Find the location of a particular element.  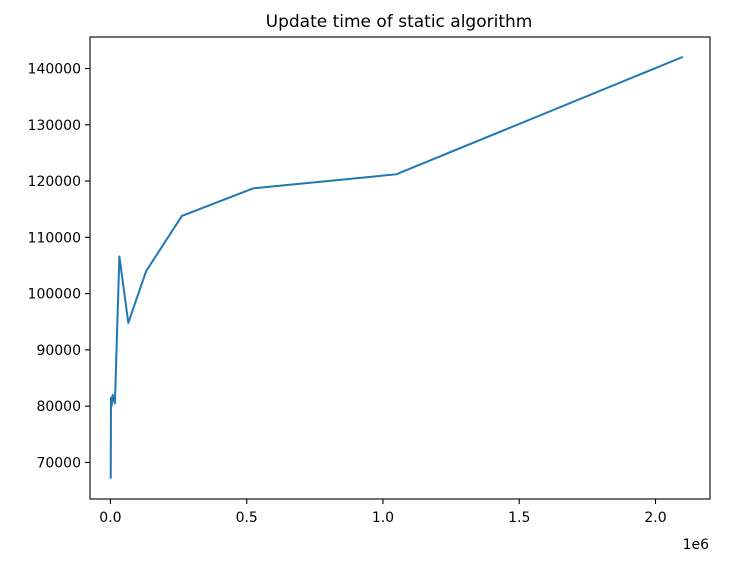

x-tick-label: 0.0 is located at coordinates (110, 518).